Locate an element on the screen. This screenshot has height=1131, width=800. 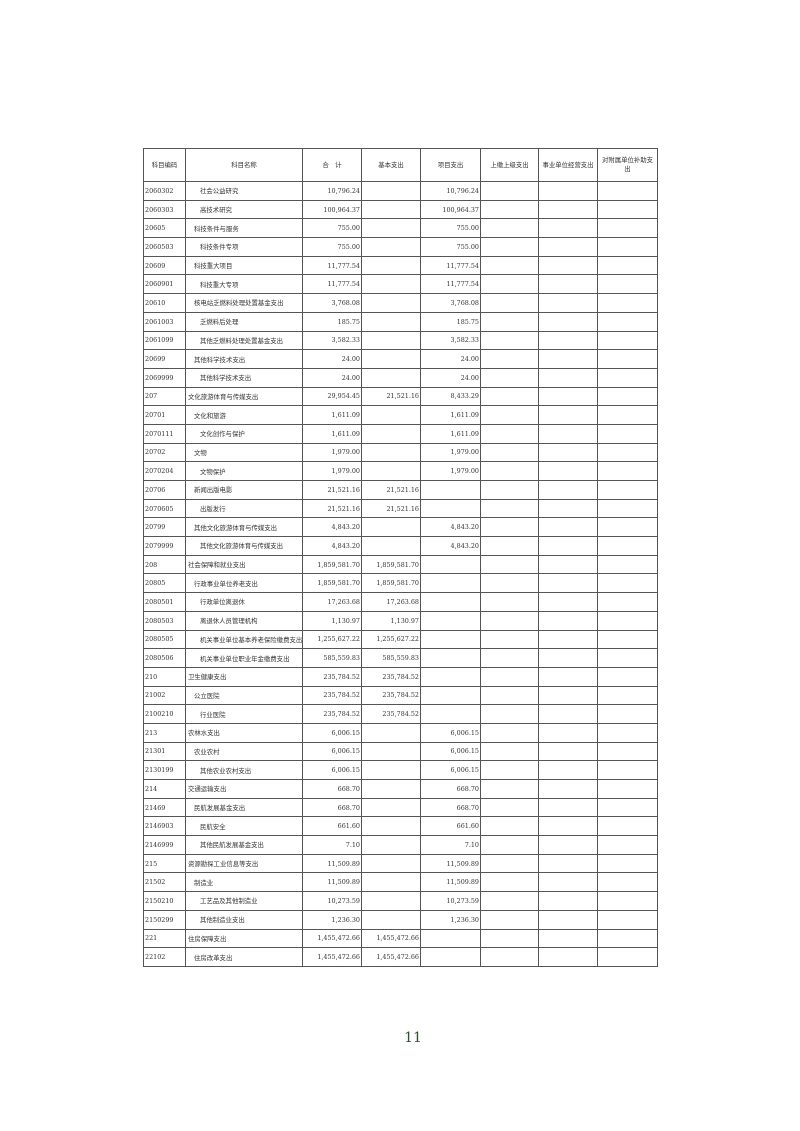
project-cell: 11,509.89 is located at coordinates (450, 863).